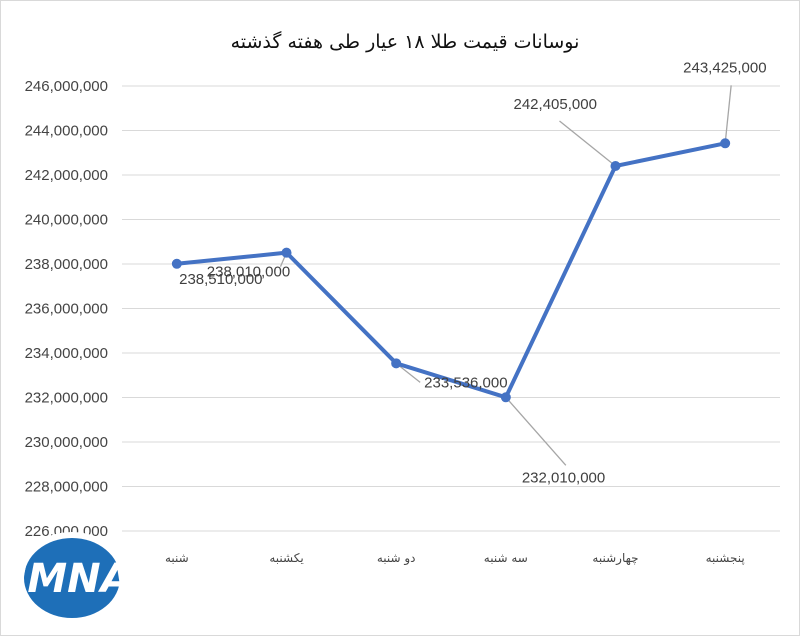 The image size is (800, 636). What do you see at coordinates (615, 558) in the screenshot?
I see `x-category-label: چهارشنبه` at bounding box center [615, 558].